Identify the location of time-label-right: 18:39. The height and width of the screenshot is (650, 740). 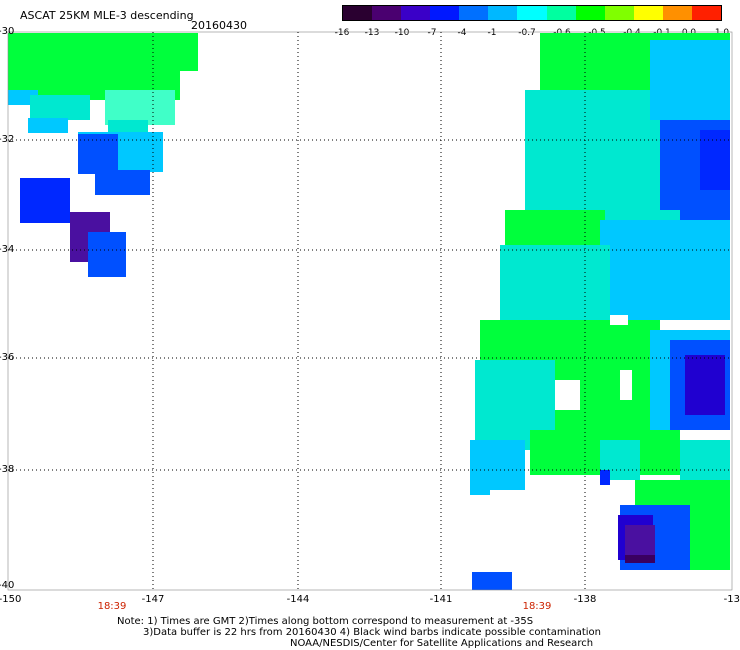
(537, 606).